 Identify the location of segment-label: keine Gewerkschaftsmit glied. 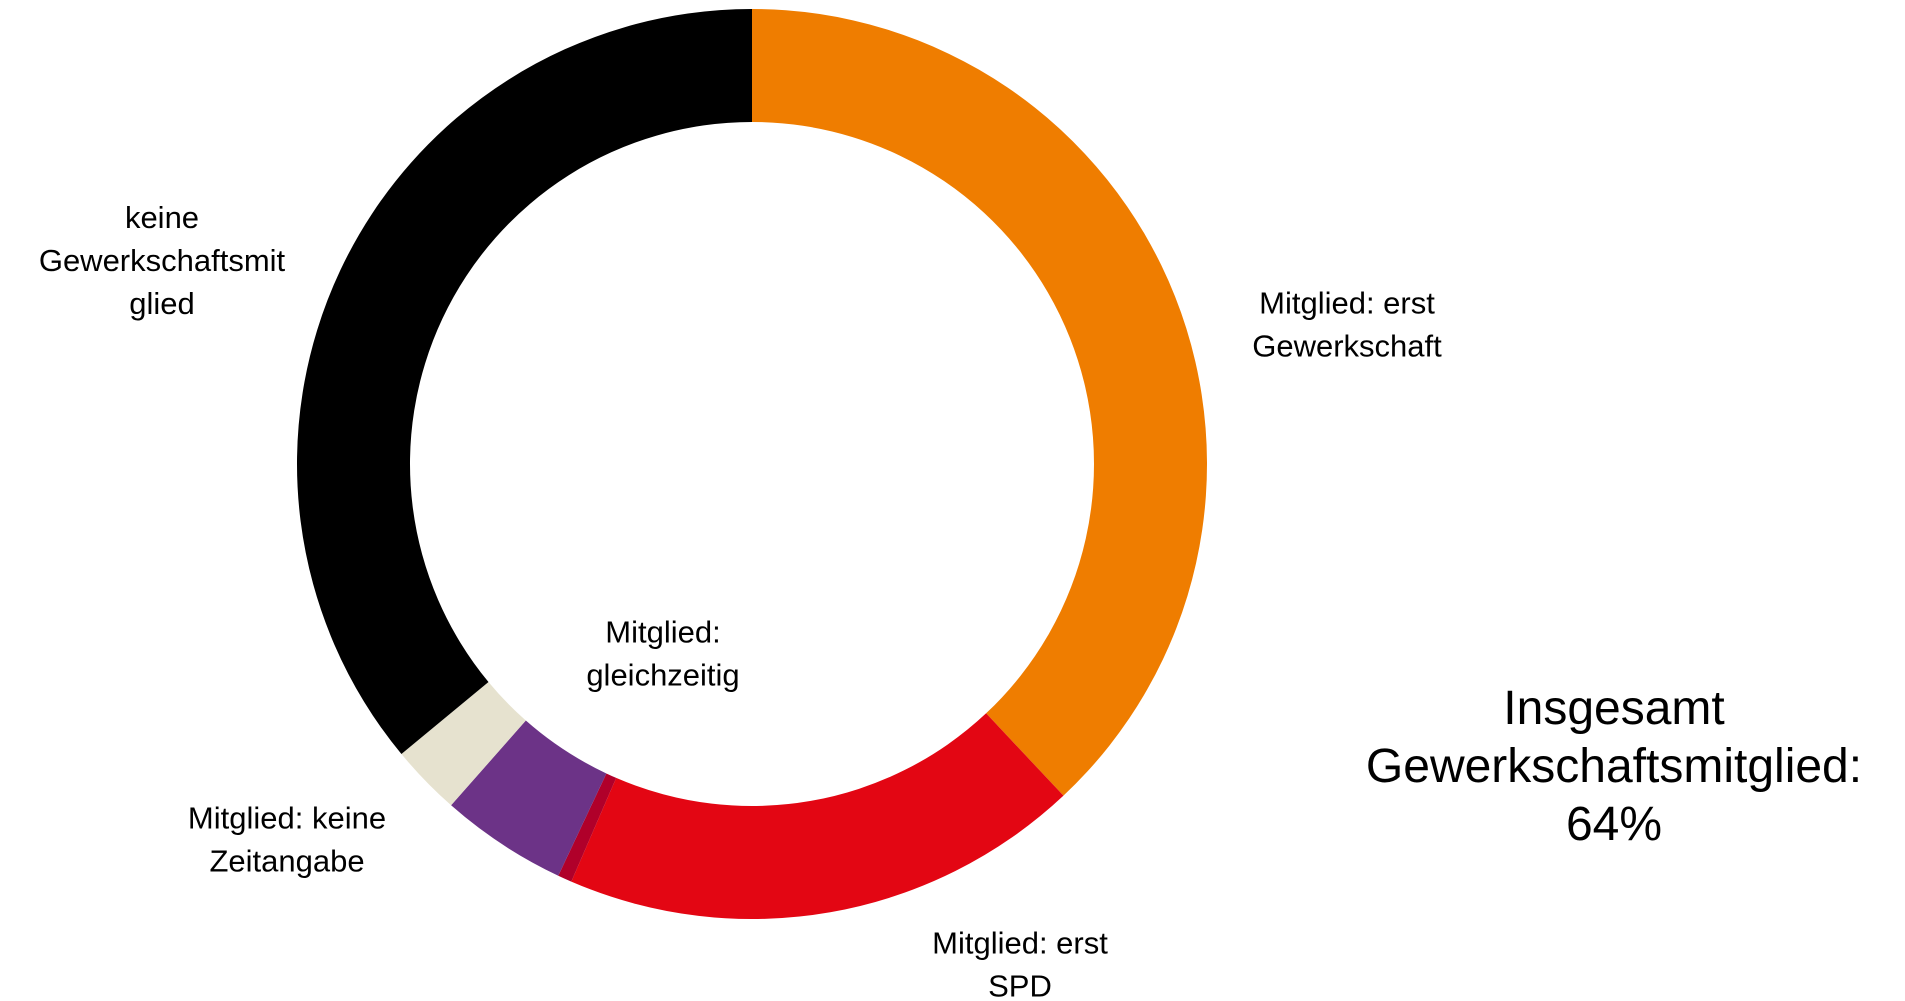
(162, 260).